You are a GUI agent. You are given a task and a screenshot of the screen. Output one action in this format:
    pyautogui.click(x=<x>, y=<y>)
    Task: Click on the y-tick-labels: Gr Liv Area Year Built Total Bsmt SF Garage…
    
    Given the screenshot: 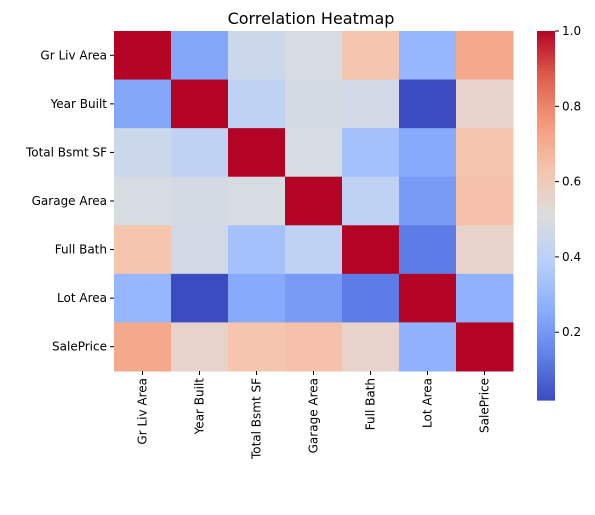 What is the action you would take?
    pyautogui.click(x=69, y=201)
    